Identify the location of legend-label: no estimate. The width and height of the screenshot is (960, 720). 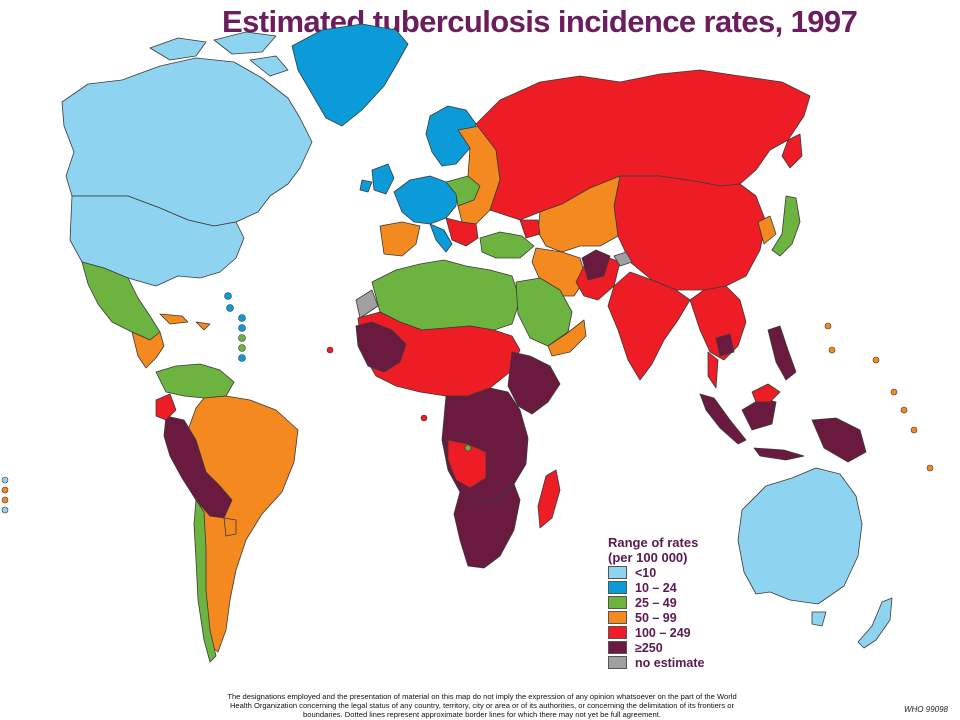
(670, 662).